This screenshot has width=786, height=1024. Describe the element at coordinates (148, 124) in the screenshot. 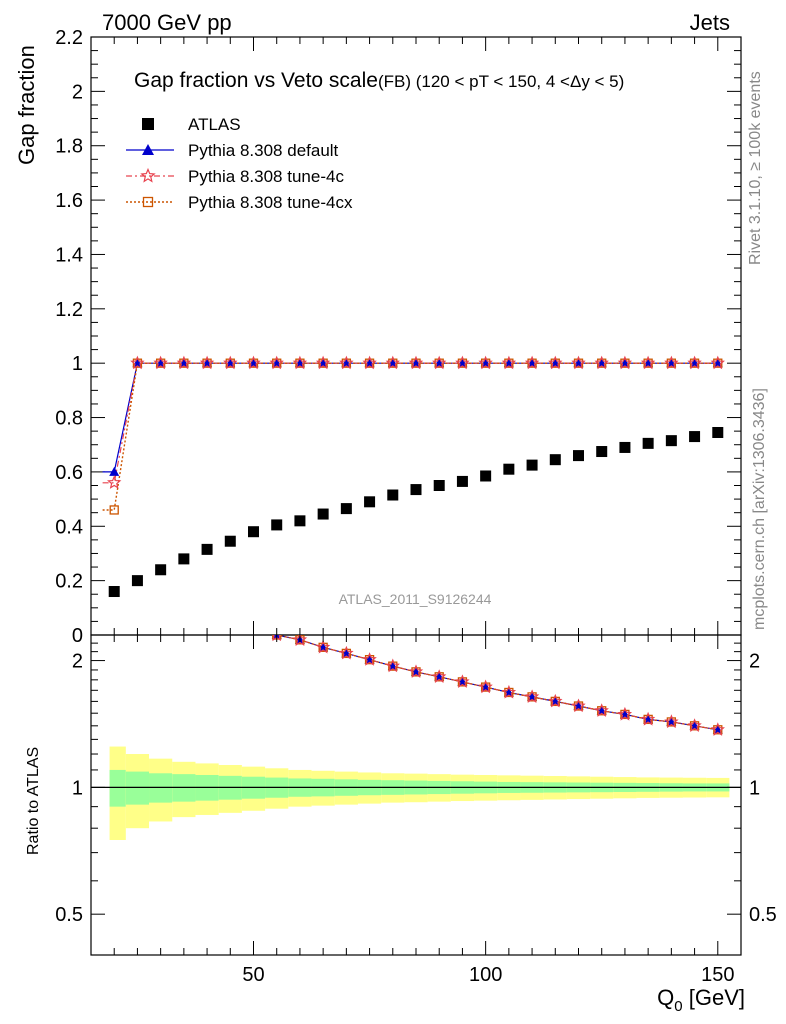

I see `legend-atlas-marker` at that location.